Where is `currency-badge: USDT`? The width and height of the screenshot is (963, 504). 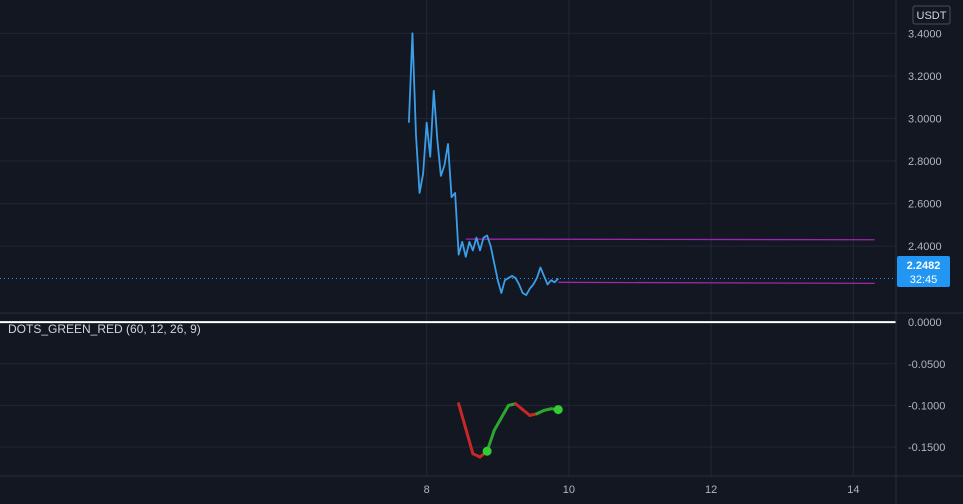
currency-badge: USDT is located at coordinates (932, 16).